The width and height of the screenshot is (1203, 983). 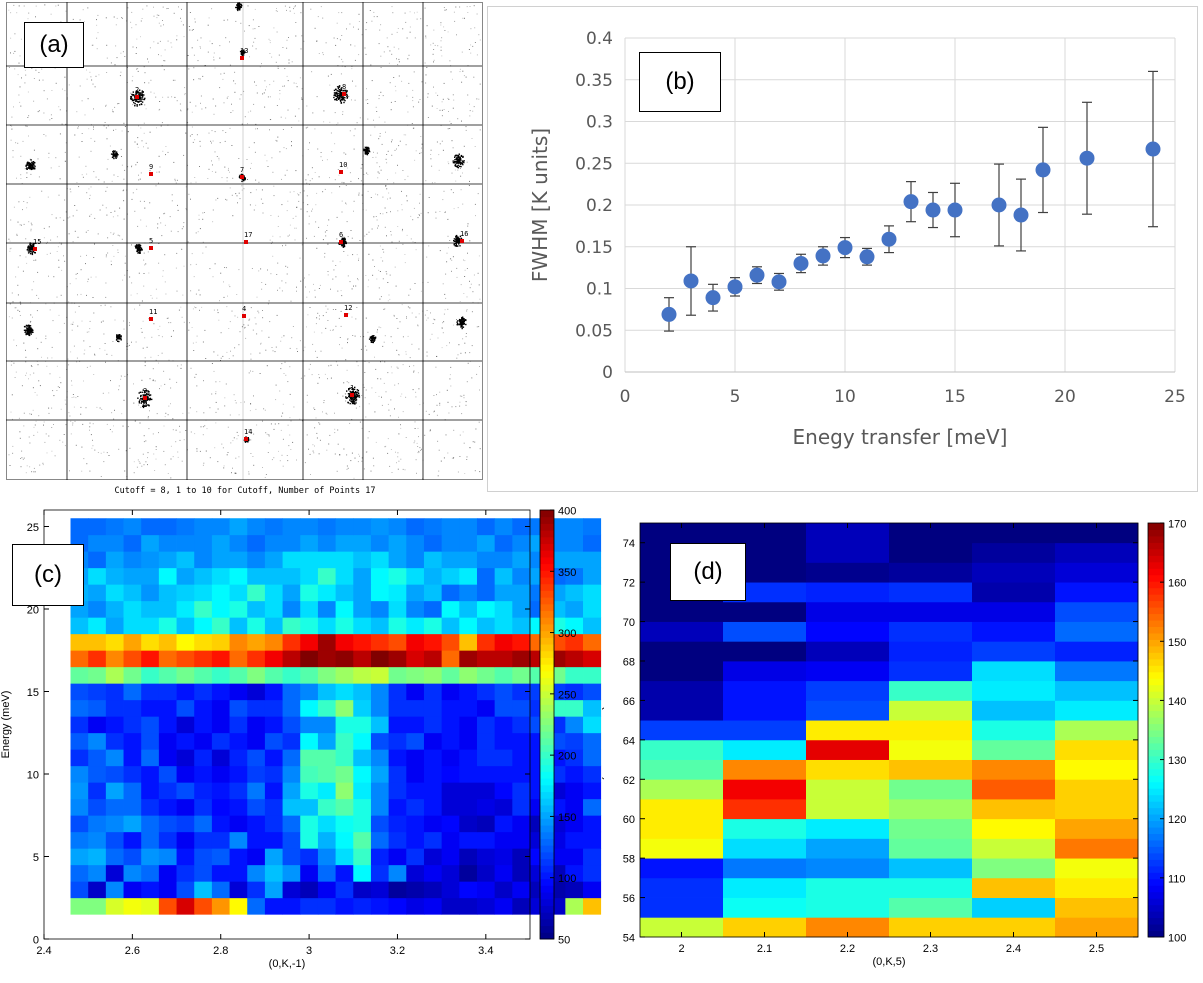 I want to click on x-tick-label: 0, so click(x=625, y=397).